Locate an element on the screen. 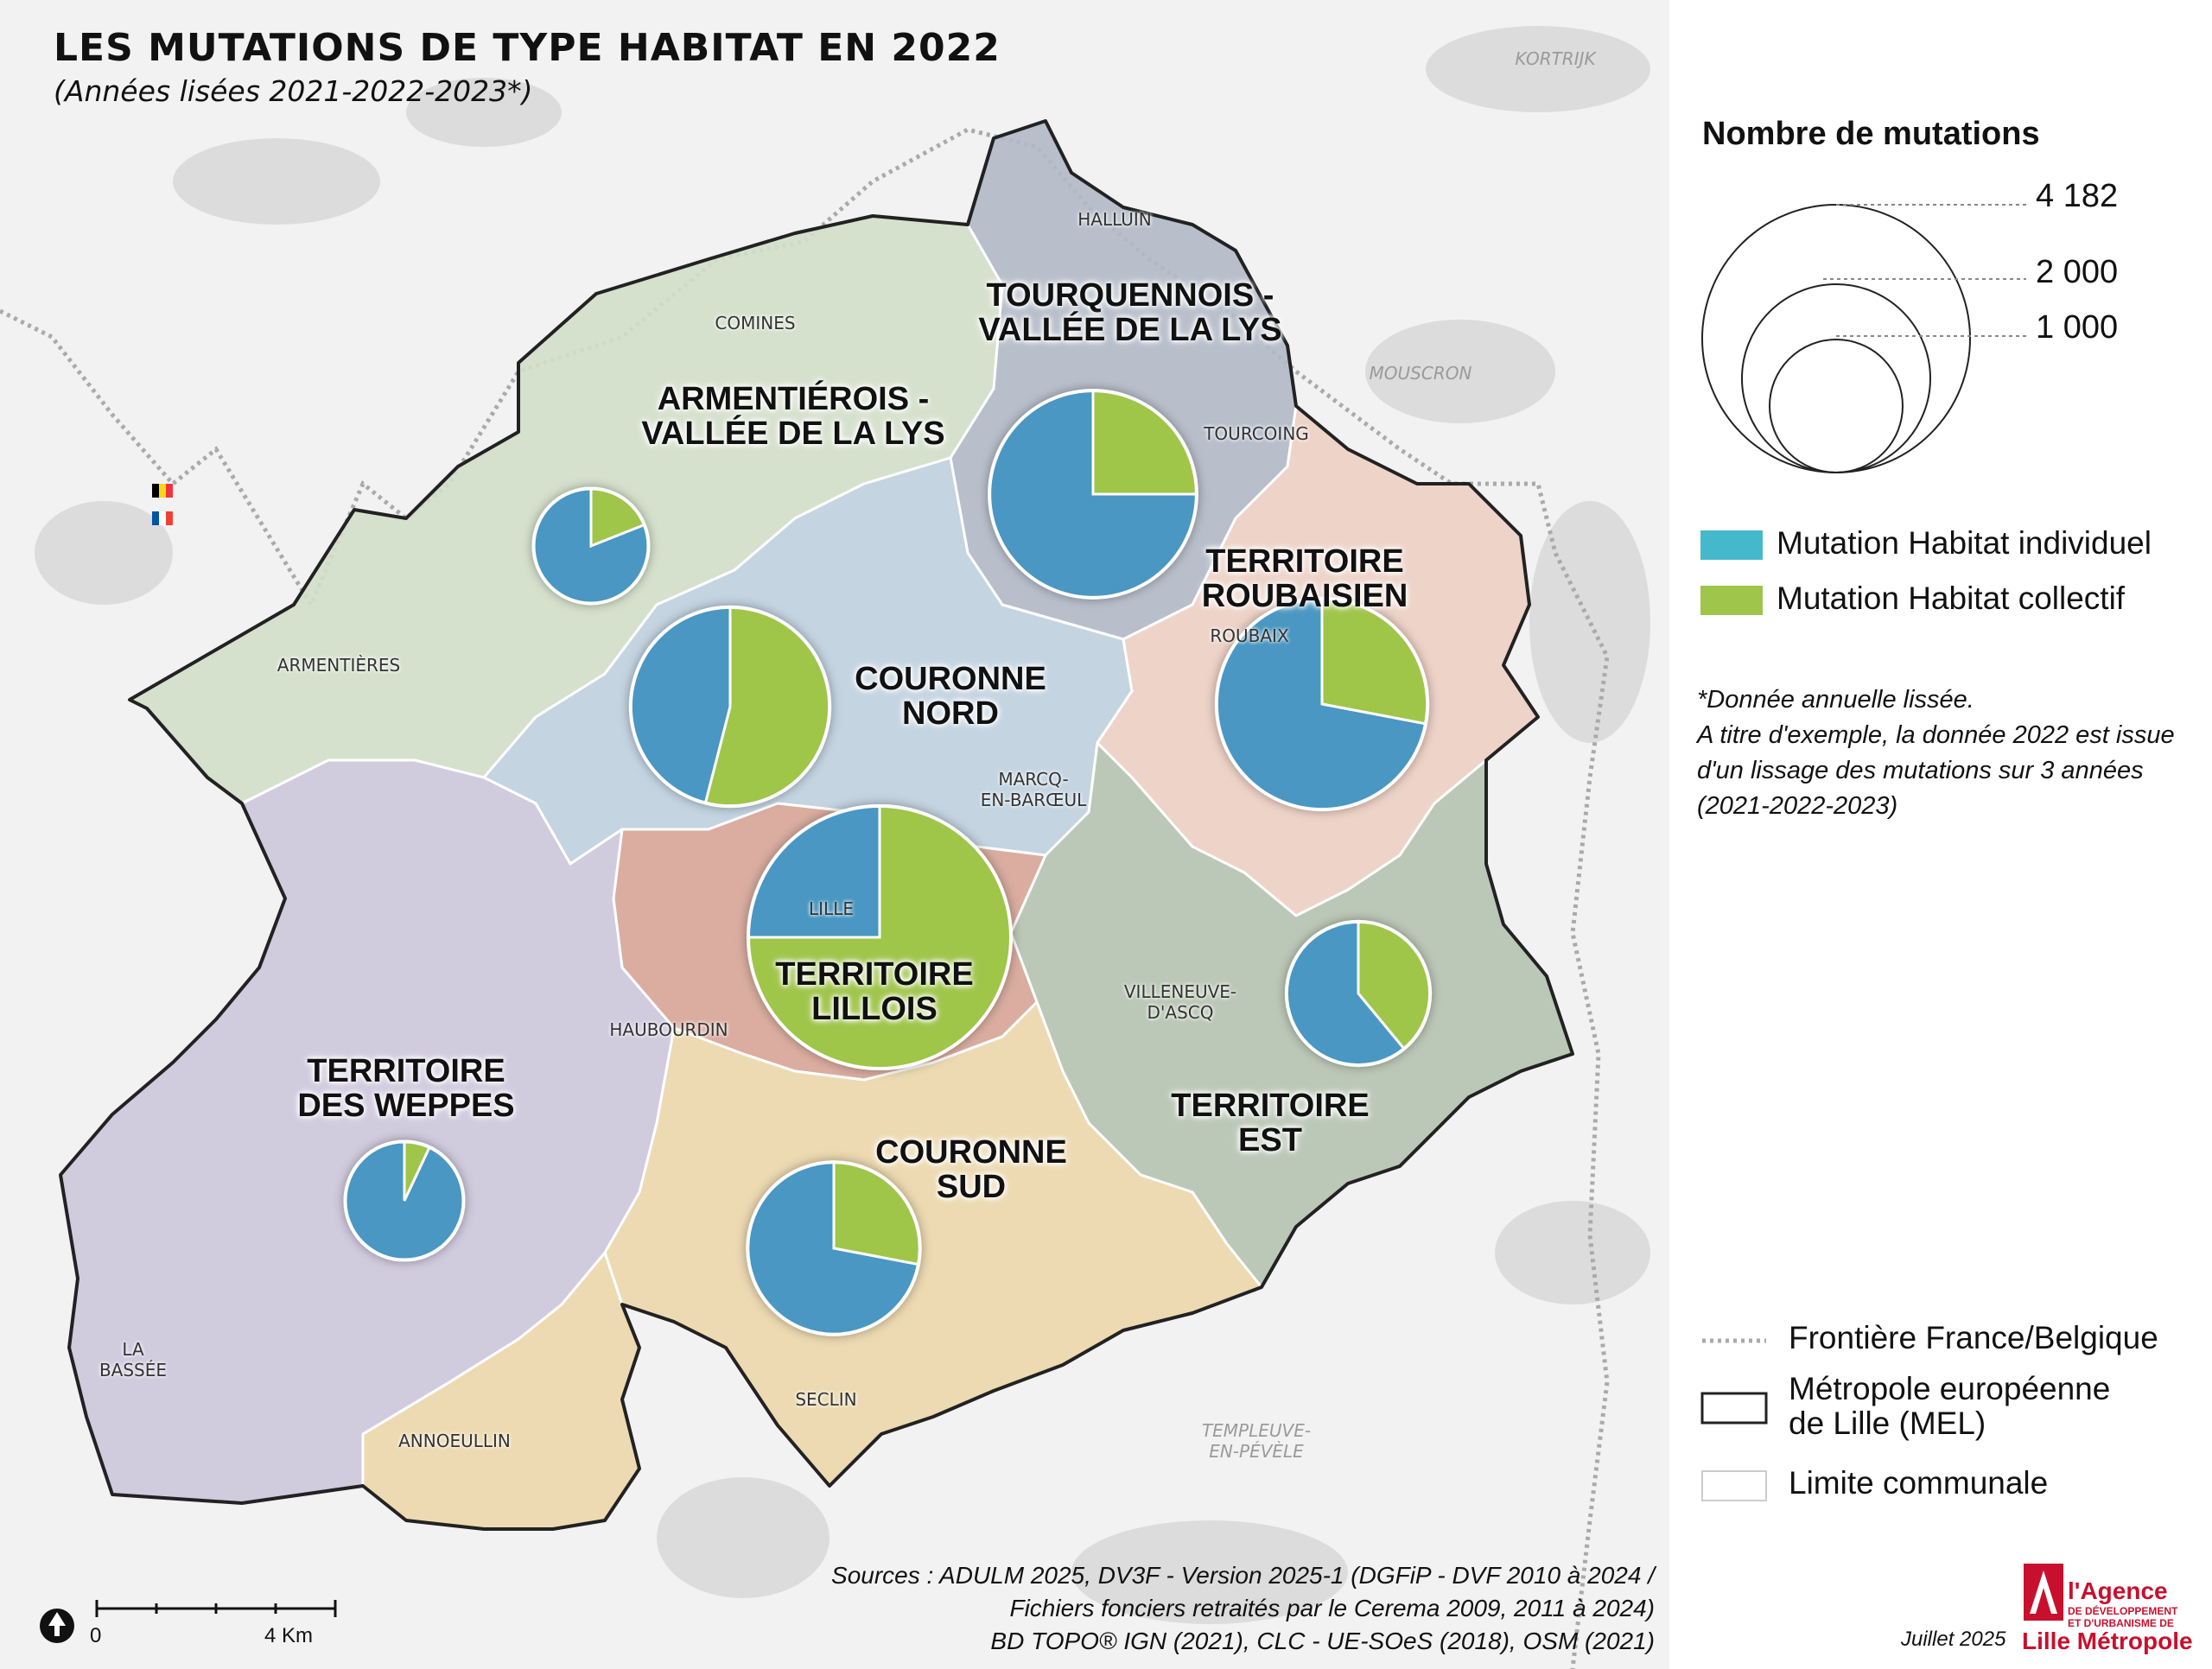 The width and height of the screenshot is (2212, 1669). date-label: Juillet 2025 is located at coordinates (1954, 1639).